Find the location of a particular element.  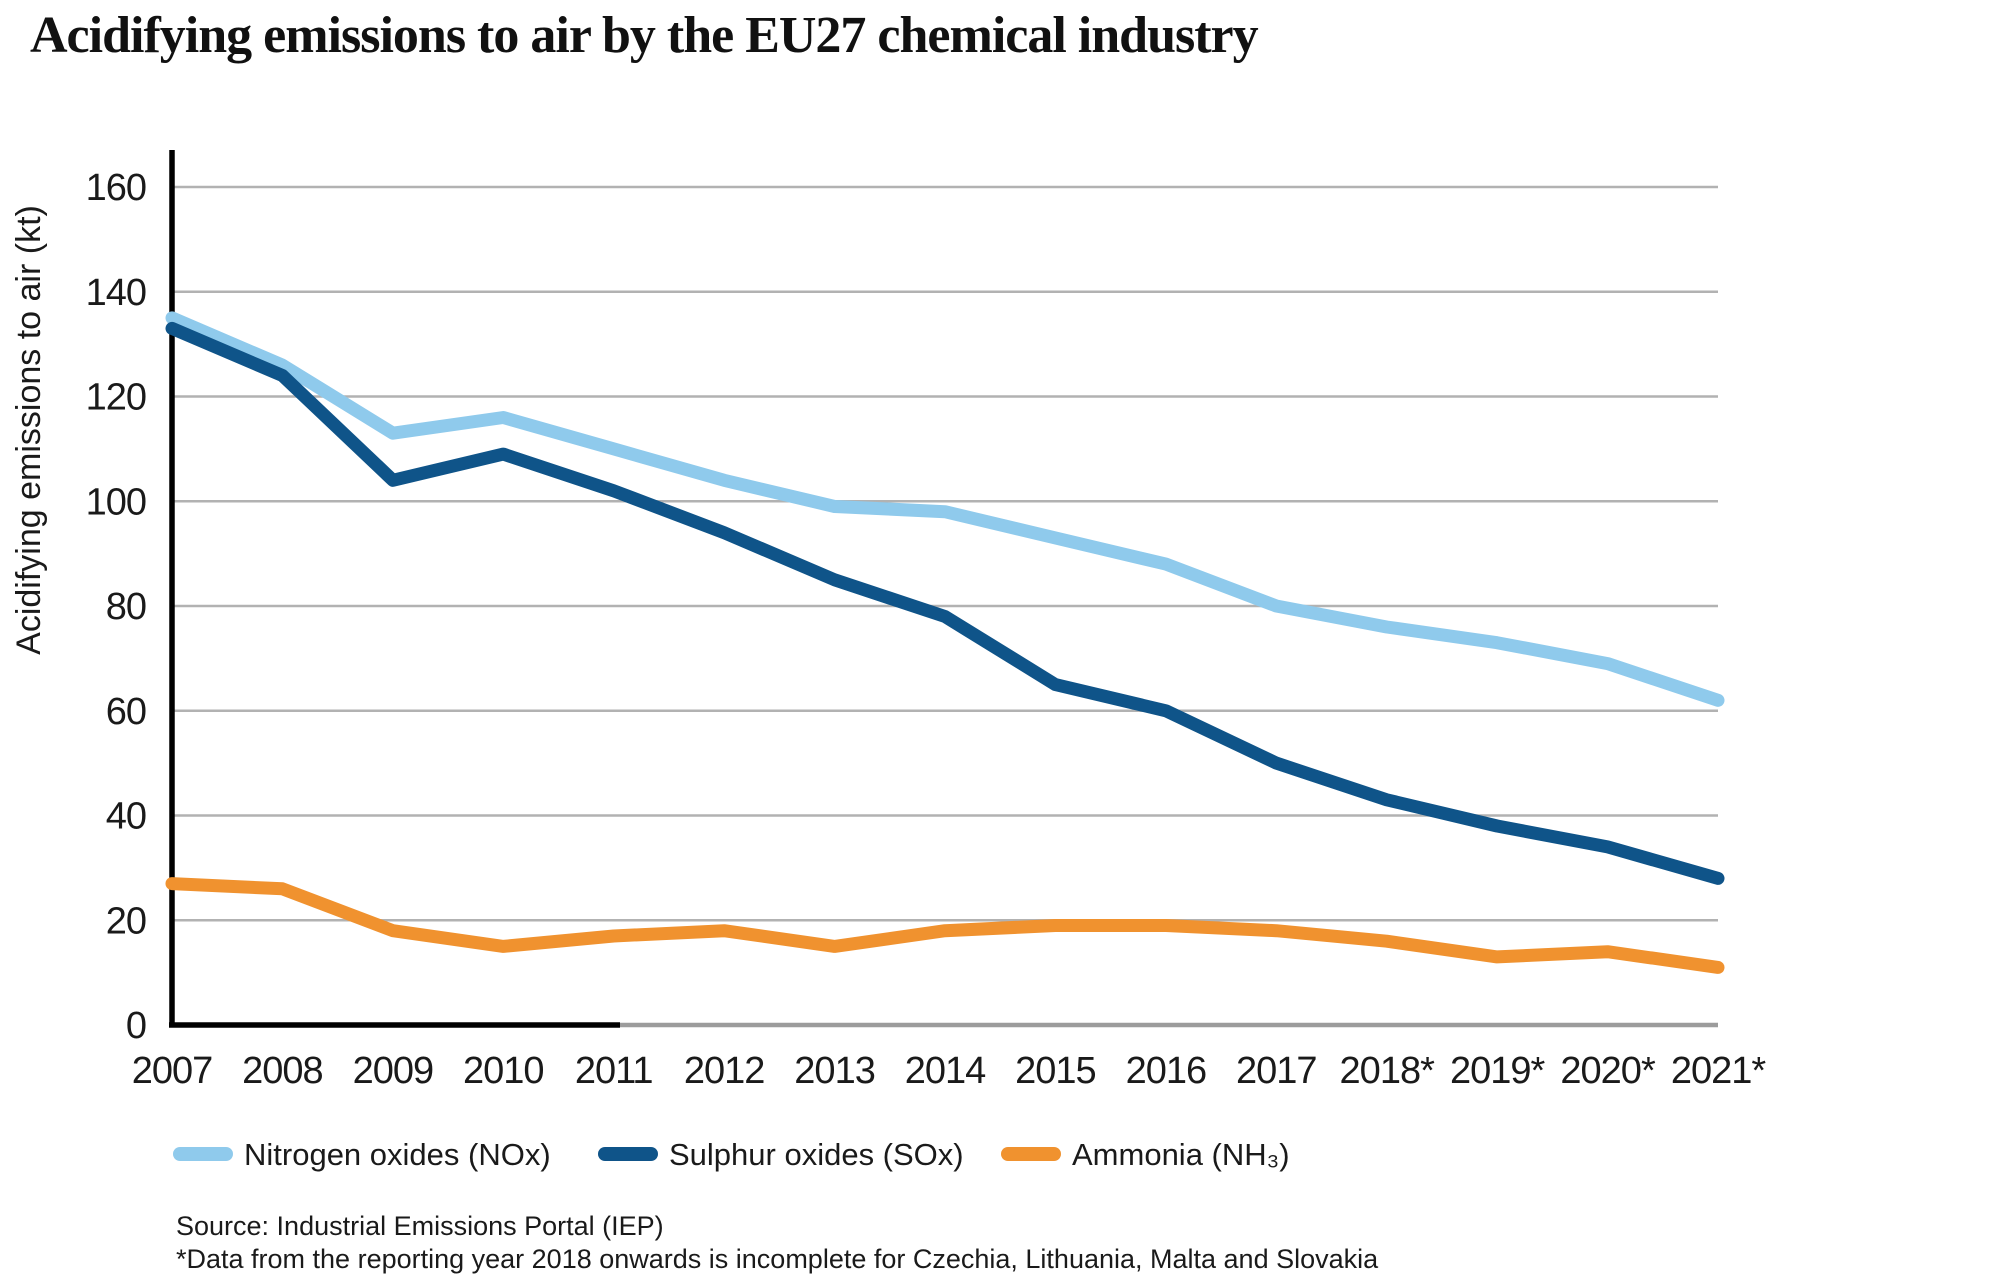

y-axis-title: Acidifying emissions to air (kt) is located at coordinates (29, 430).